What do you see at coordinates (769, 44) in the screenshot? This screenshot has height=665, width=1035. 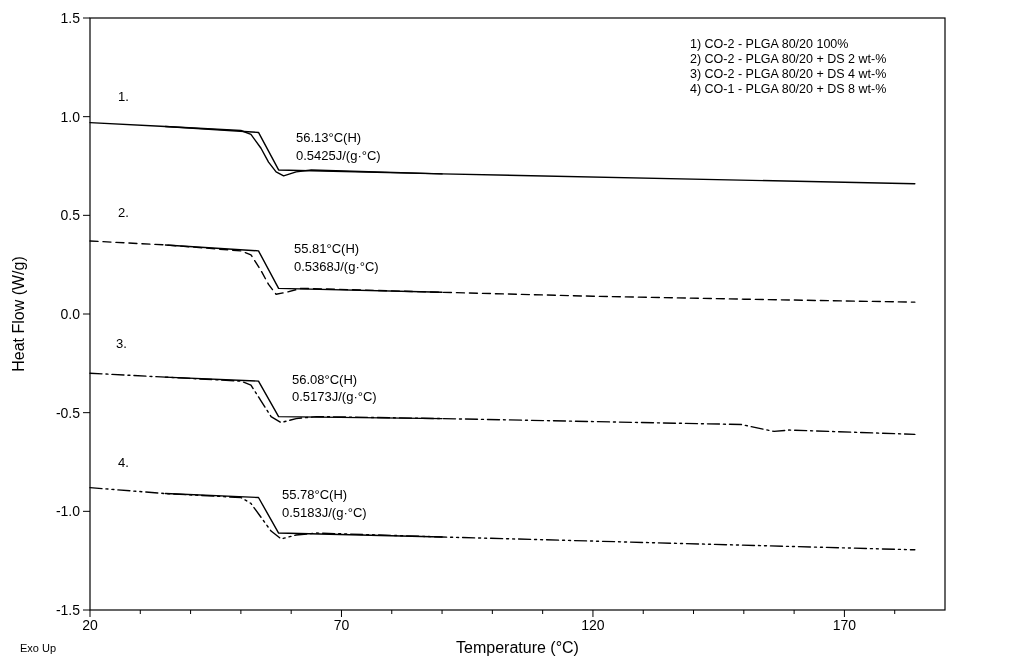 I see `annotation: 1) CO-2 - PLGA 80/20 100%` at bounding box center [769, 44].